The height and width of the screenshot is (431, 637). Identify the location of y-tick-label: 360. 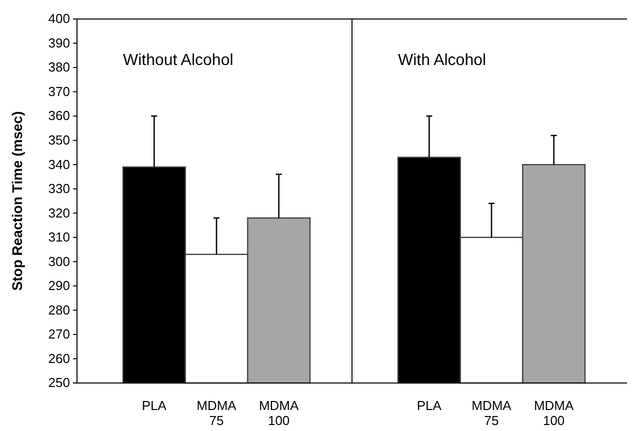
(59, 116).